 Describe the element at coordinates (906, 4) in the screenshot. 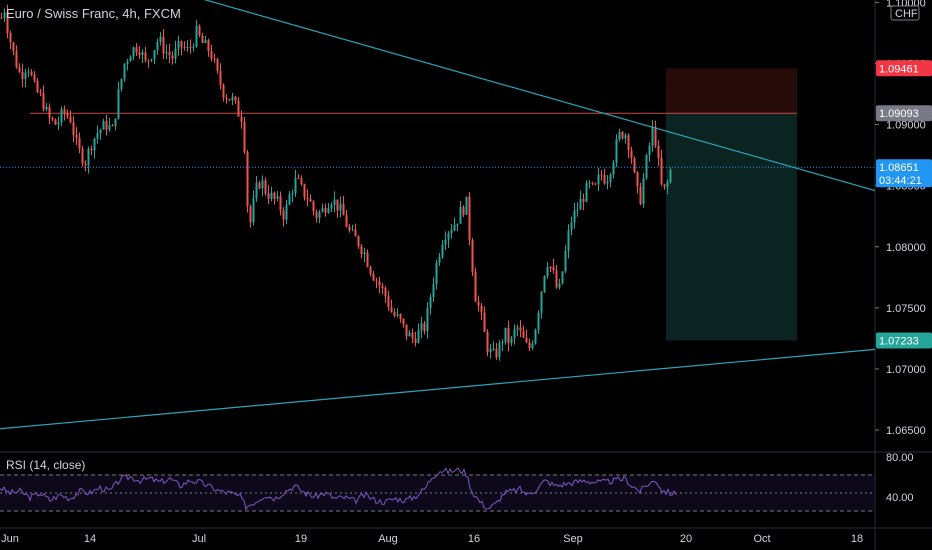

I see `price-tick-label: 1.10000` at that location.